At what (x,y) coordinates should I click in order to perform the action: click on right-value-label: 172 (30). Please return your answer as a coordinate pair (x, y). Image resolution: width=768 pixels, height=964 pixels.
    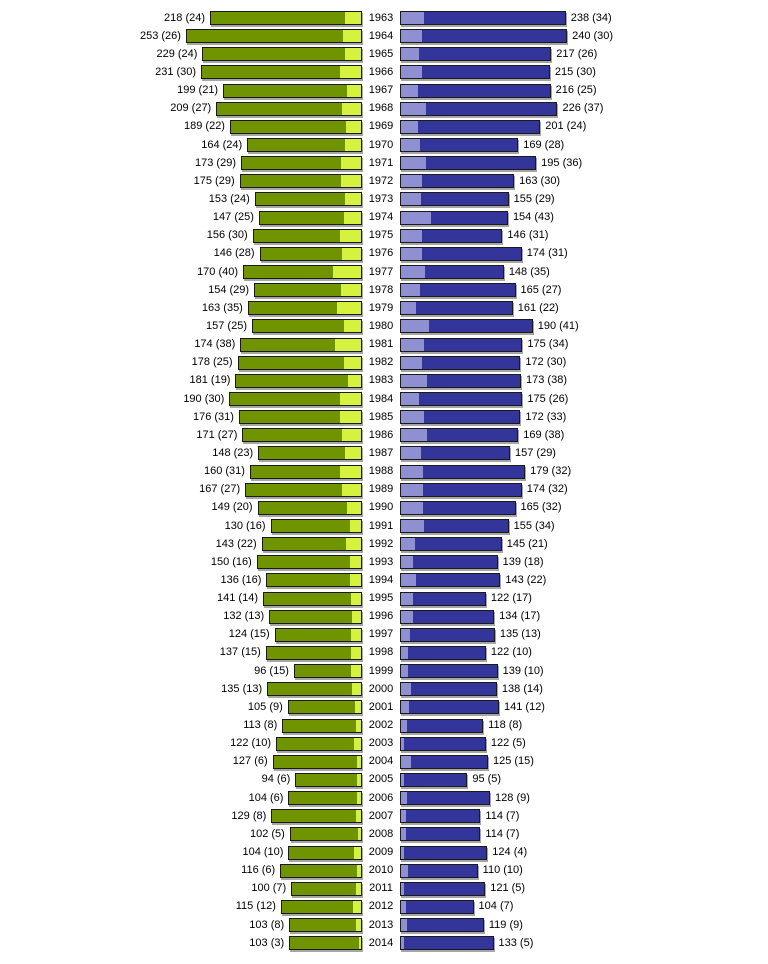
    Looking at the image, I should click on (546, 362).